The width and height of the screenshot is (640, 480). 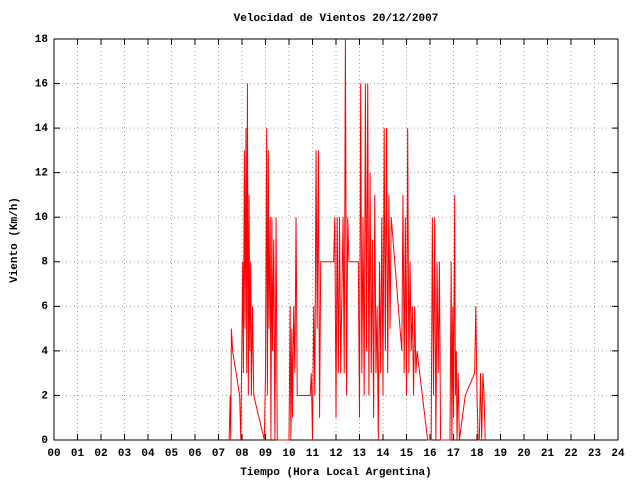 I want to click on x-tick-label: 16, so click(x=429, y=454).